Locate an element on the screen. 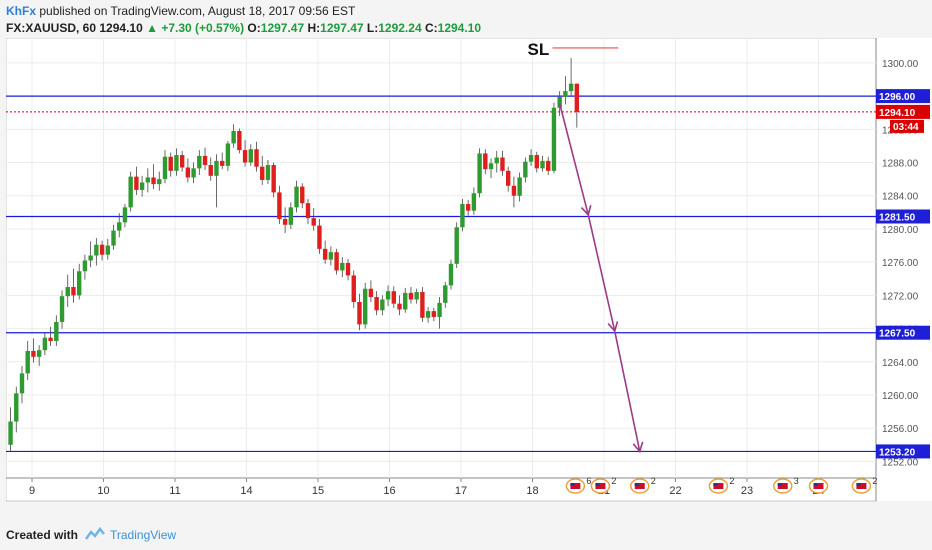 The width and height of the screenshot is (932, 550). event-count-label: 6 is located at coordinates (588, 481).